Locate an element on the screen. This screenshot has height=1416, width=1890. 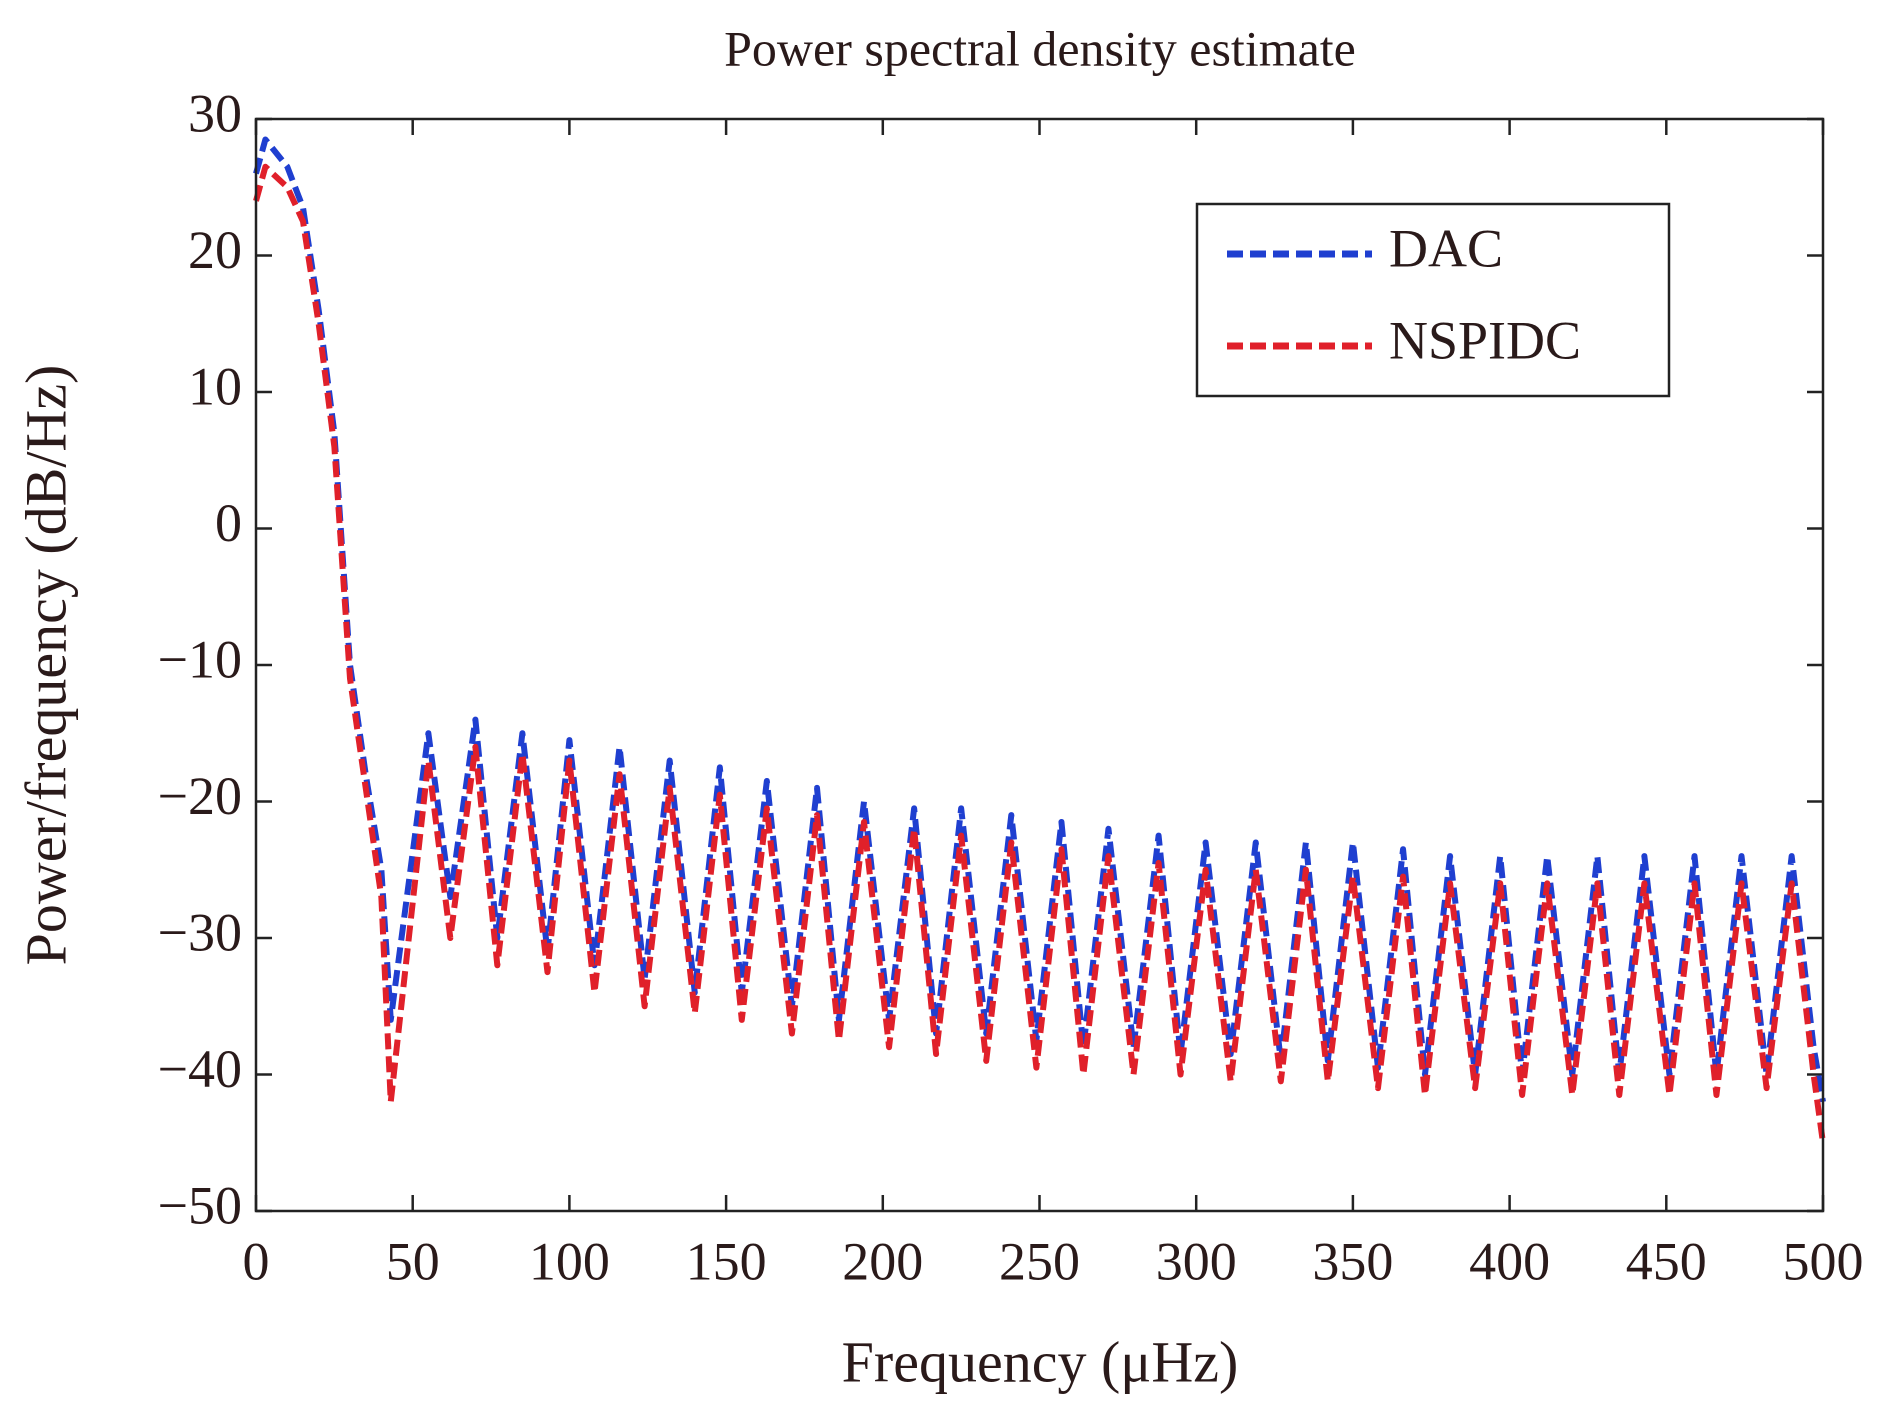
x-tick-label: 300 is located at coordinates (1196, 1261).